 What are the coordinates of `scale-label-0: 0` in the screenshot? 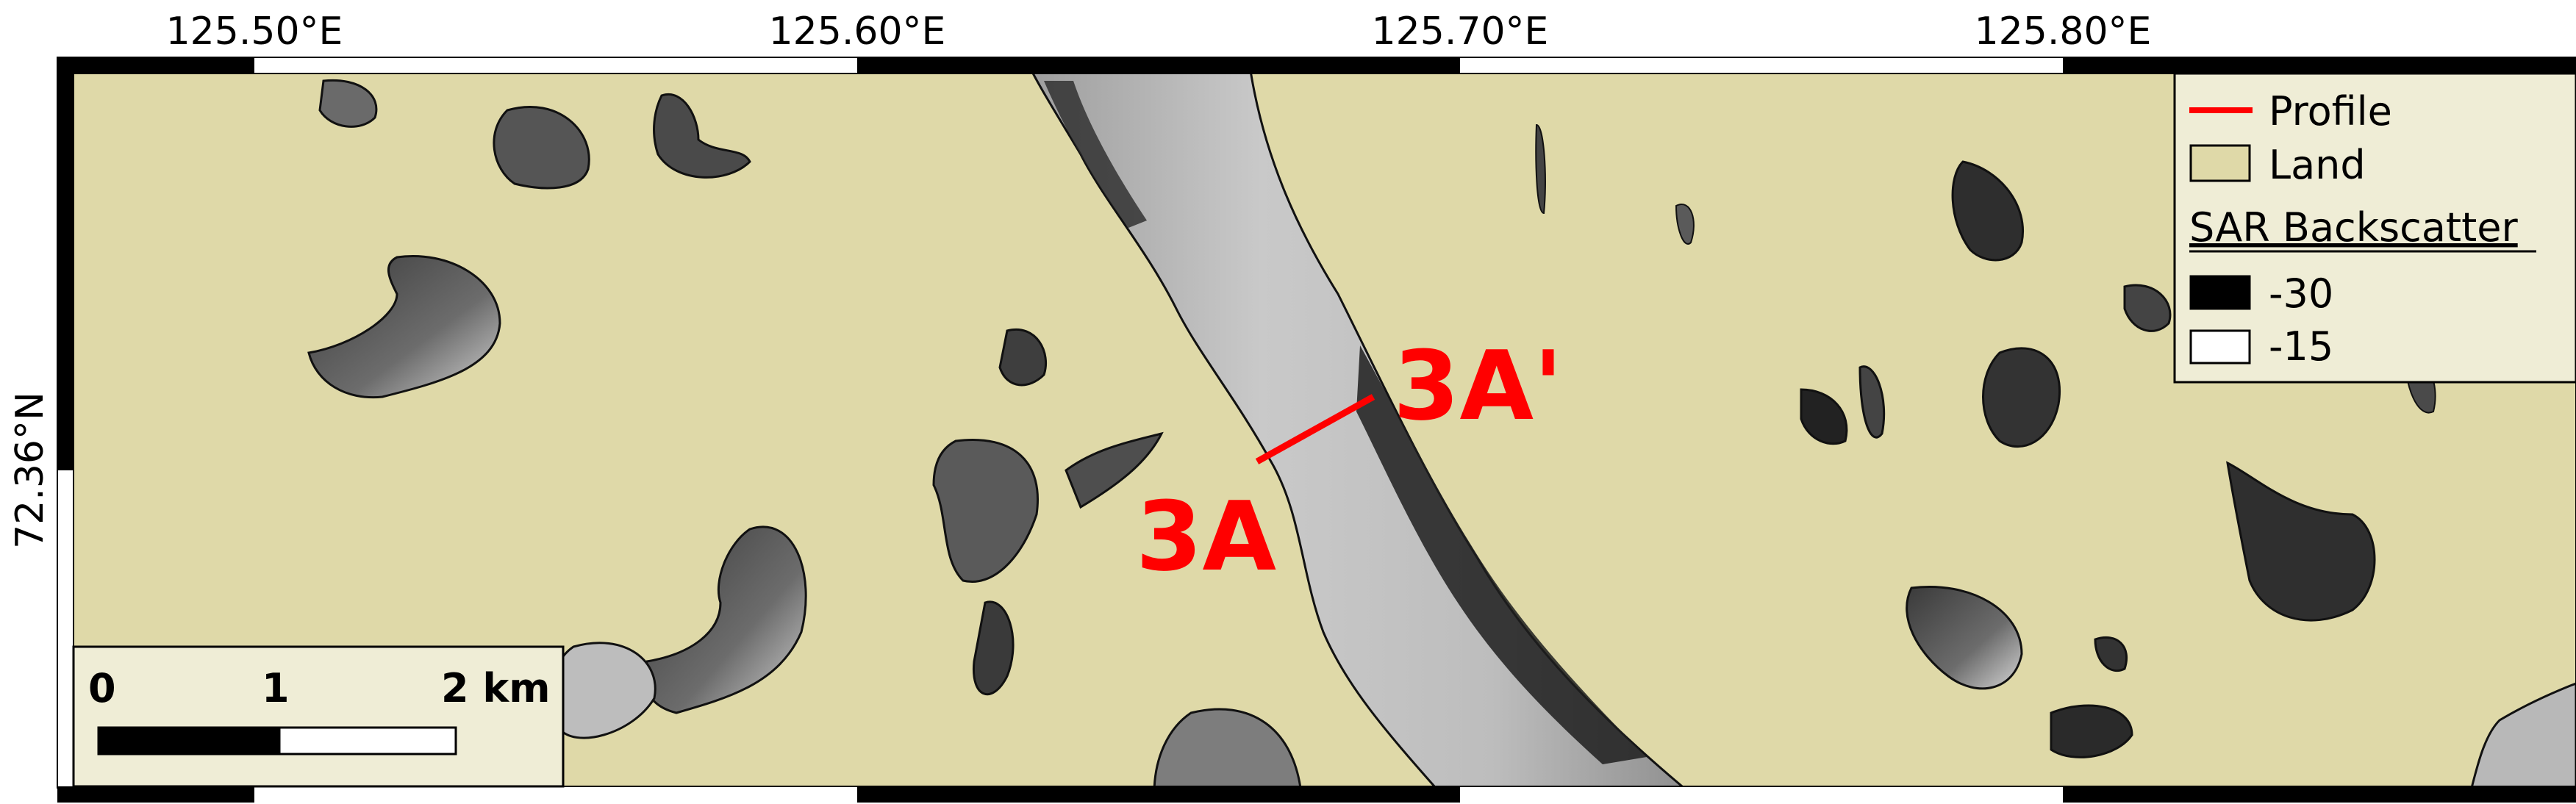 It's located at (102, 688).